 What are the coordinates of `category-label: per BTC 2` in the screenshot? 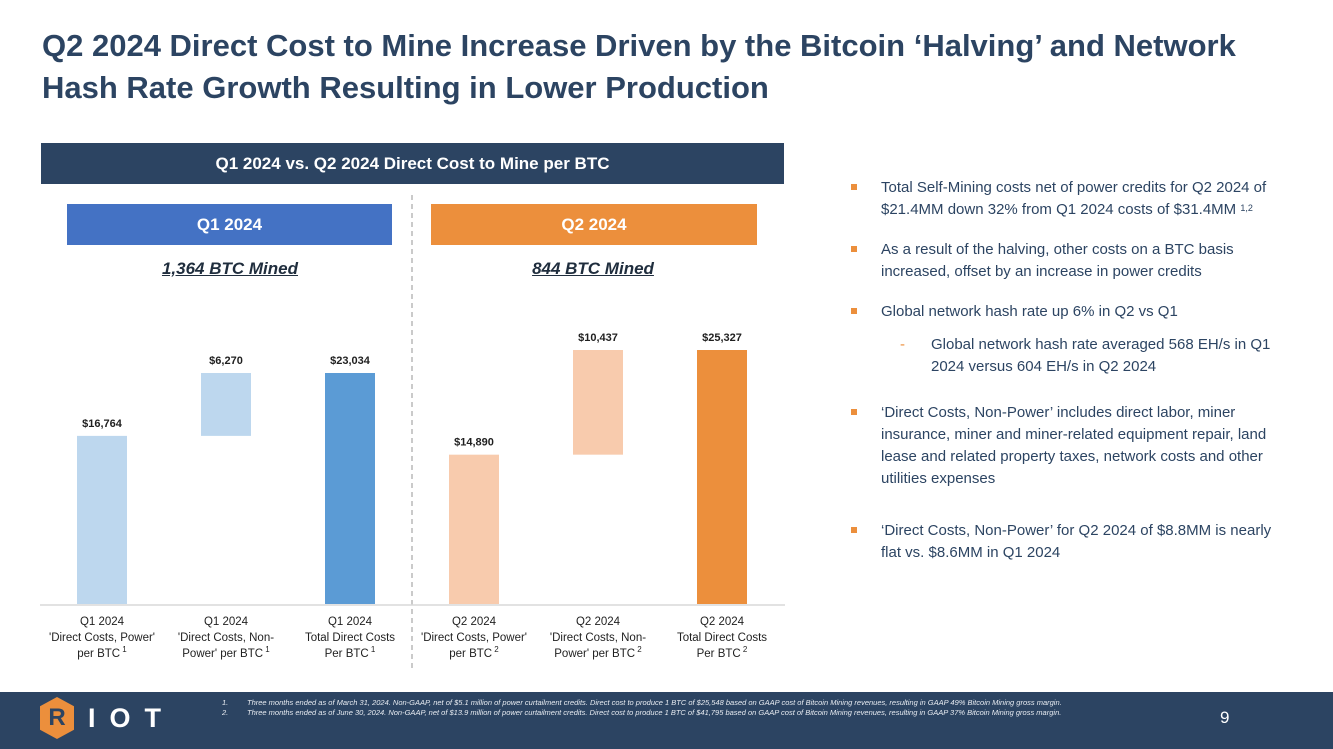 It's located at (474, 652).